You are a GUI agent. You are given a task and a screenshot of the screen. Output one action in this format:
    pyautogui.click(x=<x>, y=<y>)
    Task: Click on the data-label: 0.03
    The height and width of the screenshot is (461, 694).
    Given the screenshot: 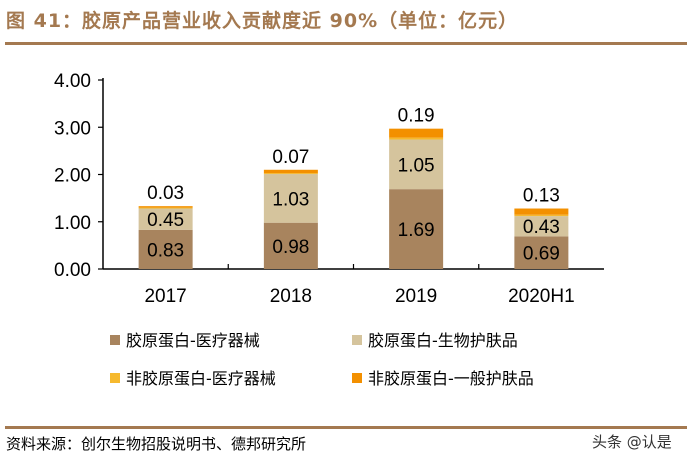 What is the action you would take?
    pyautogui.click(x=165, y=193)
    